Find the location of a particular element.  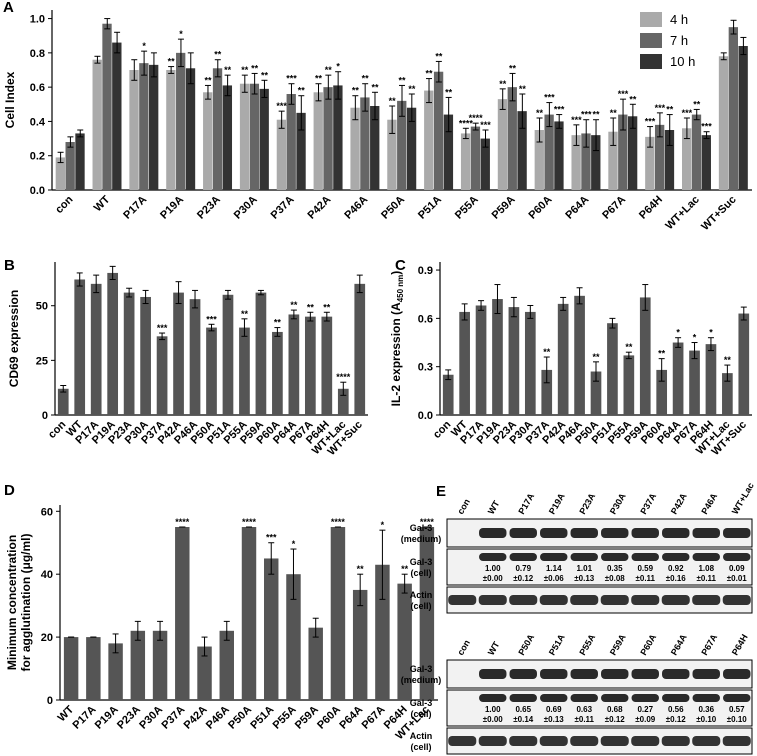

x-tick-label: P51A is located at coordinates (262, 718).